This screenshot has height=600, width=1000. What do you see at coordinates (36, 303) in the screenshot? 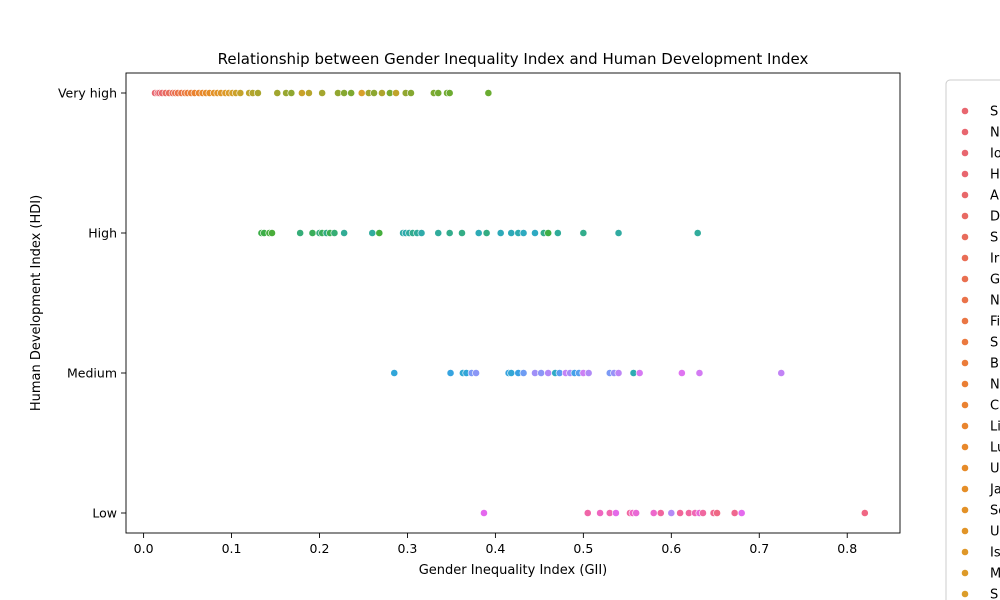
I see `y-axis-label: Human Development Index (HDI)` at bounding box center [36, 303].